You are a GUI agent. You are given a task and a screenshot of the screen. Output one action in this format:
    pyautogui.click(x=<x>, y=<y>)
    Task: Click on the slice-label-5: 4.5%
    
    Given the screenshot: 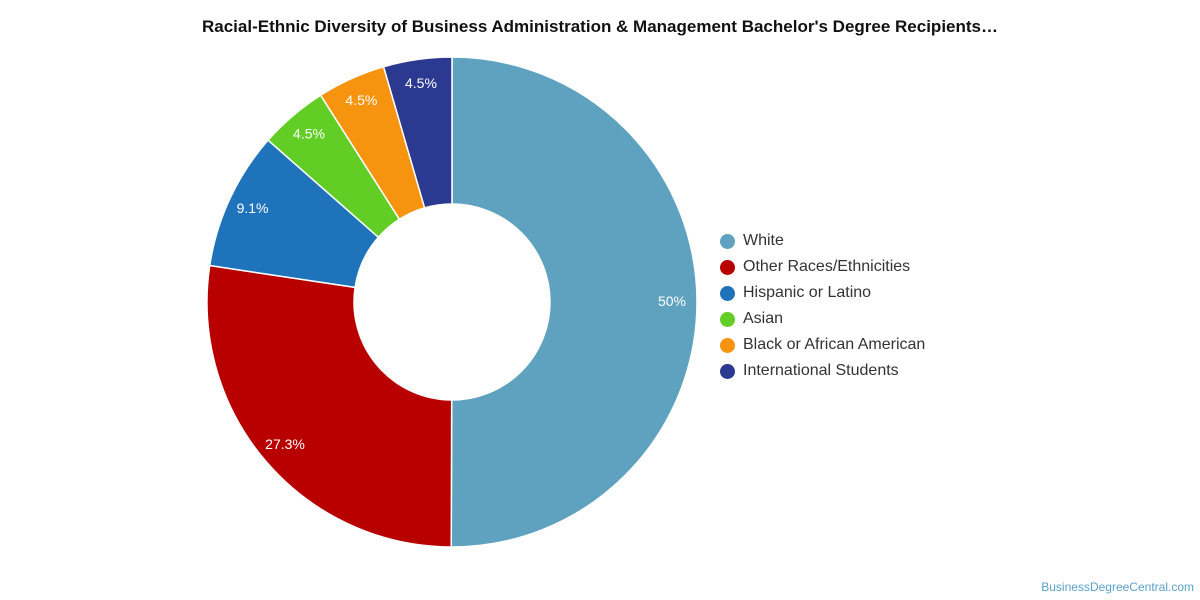 What is the action you would take?
    pyautogui.click(x=421, y=83)
    